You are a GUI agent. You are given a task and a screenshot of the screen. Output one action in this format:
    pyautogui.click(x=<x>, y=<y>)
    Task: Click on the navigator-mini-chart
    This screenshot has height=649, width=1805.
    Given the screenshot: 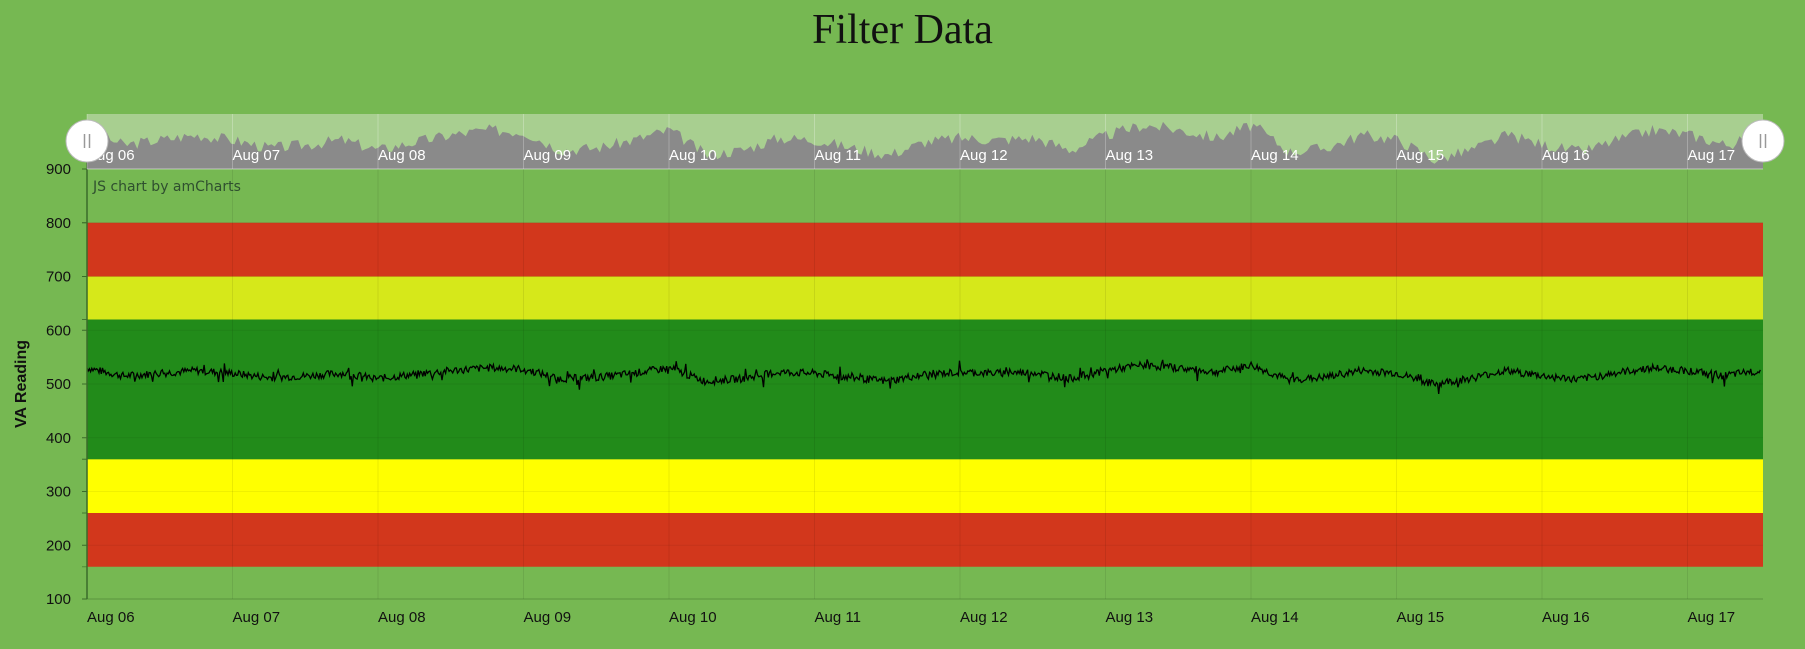 What is the action you would take?
    pyautogui.click(x=925, y=145)
    